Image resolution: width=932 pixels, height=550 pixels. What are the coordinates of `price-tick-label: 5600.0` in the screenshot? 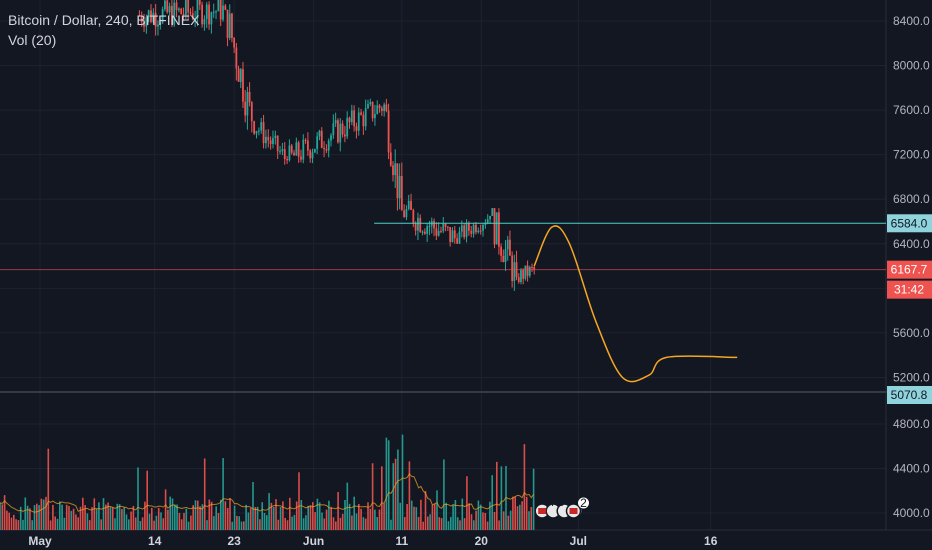 It's located at (911, 333).